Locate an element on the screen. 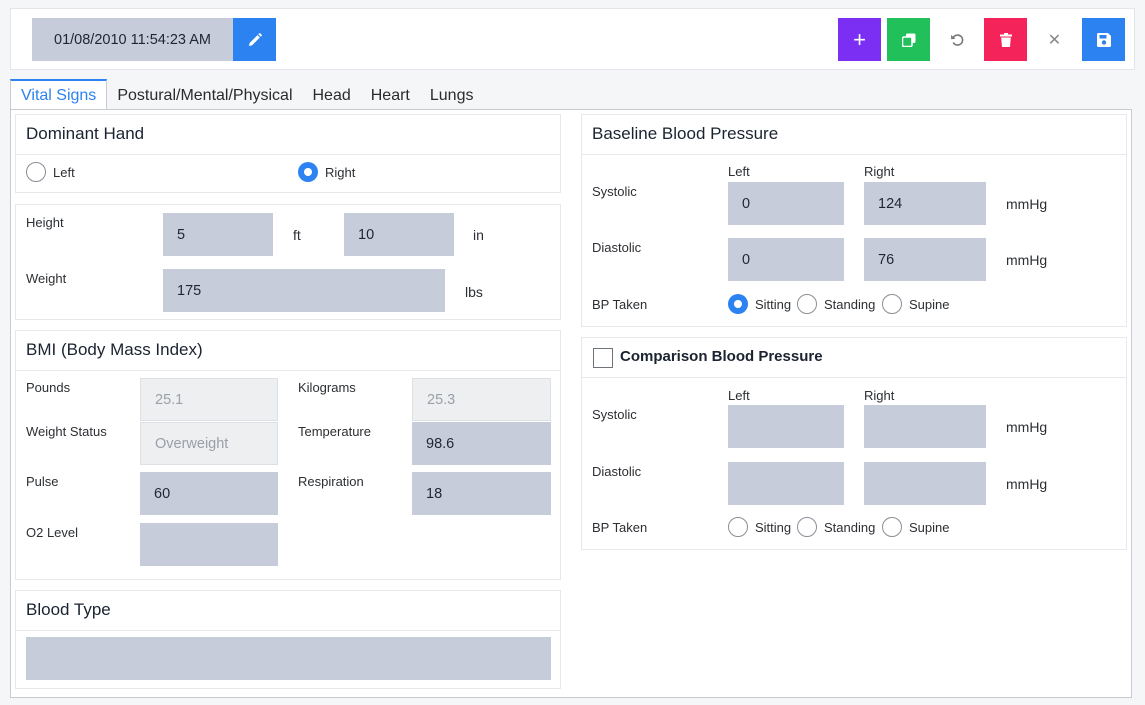  comparison-diastolic-left-input is located at coordinates (786, 483).